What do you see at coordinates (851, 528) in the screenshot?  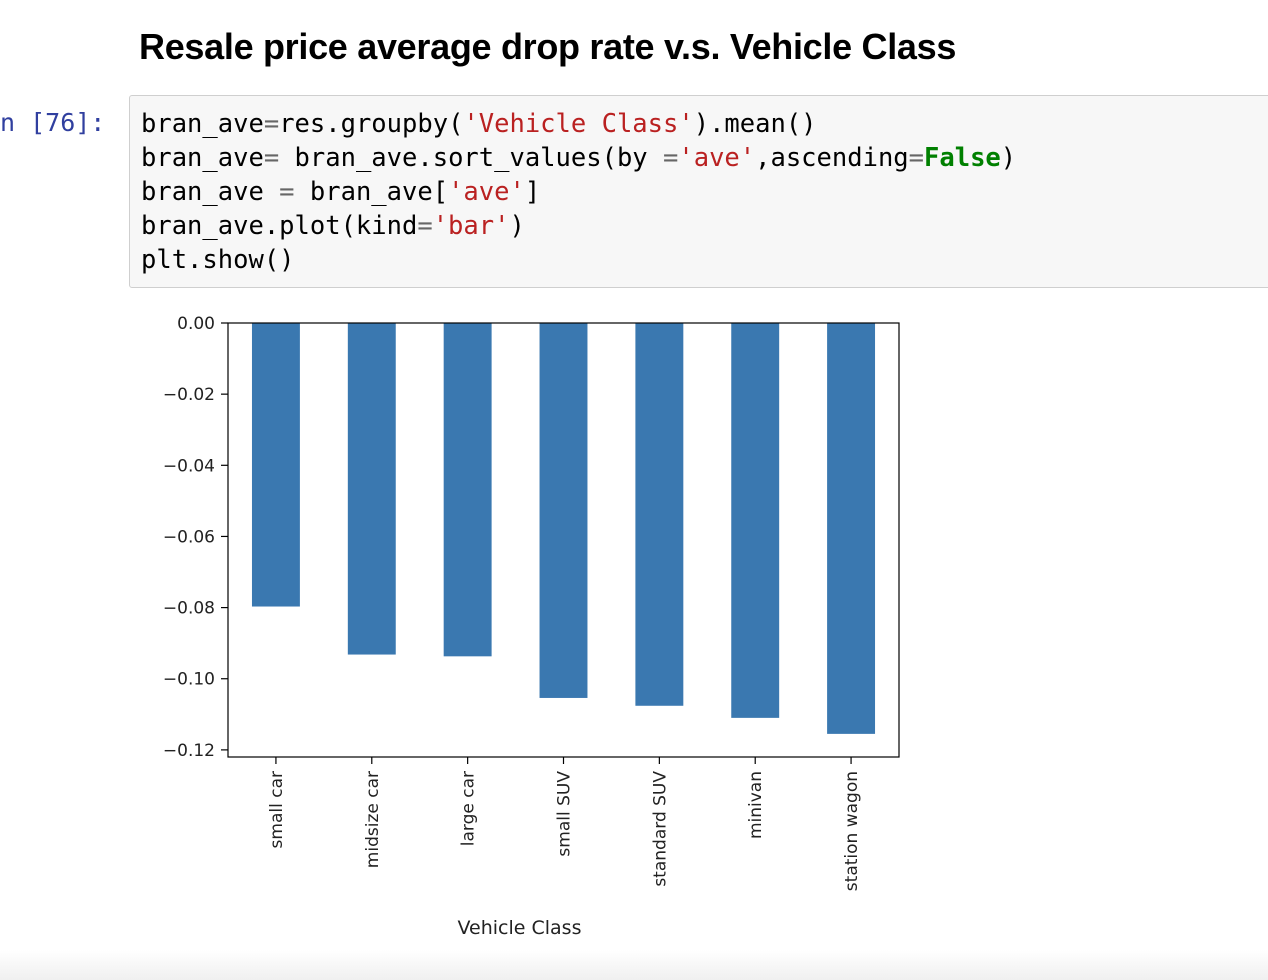 I see `bar-station-wagon` at bounding box center [851, 528].